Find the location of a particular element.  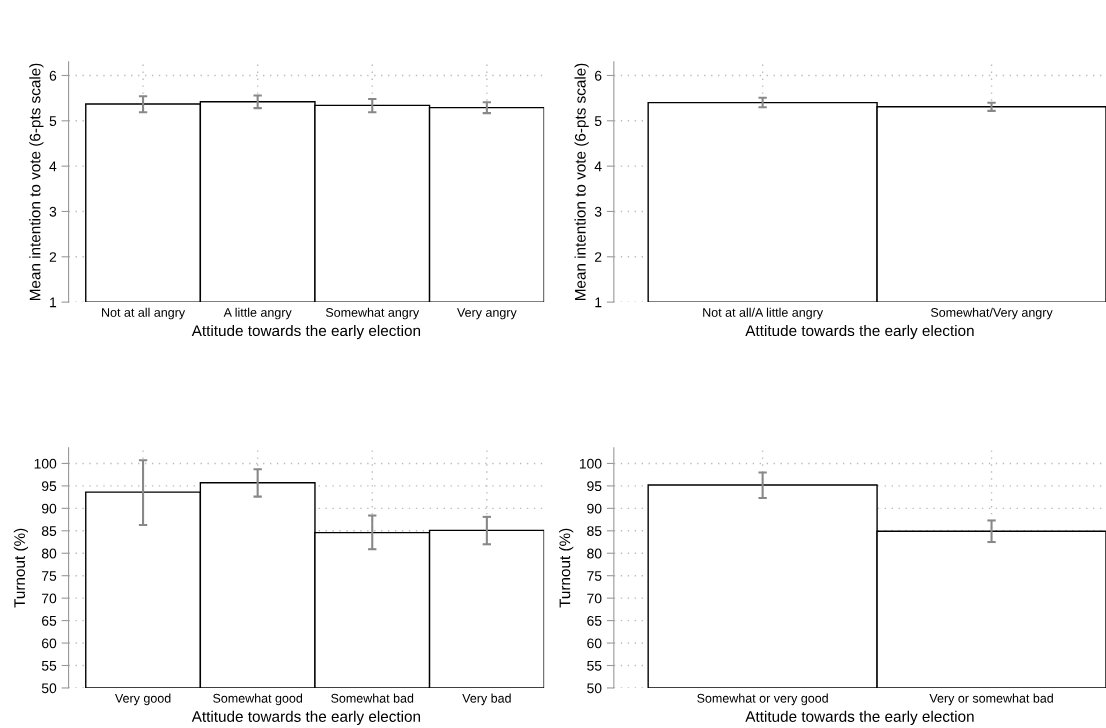

x-tick-label: Somewhat bad is located at coordinates (372, 698).